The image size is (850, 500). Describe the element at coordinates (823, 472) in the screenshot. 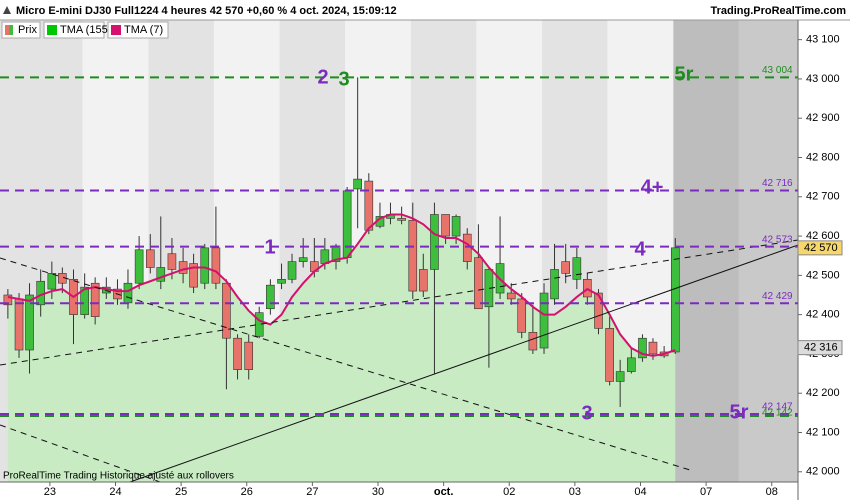

I see `y-tick-label: 42 000` at that location.